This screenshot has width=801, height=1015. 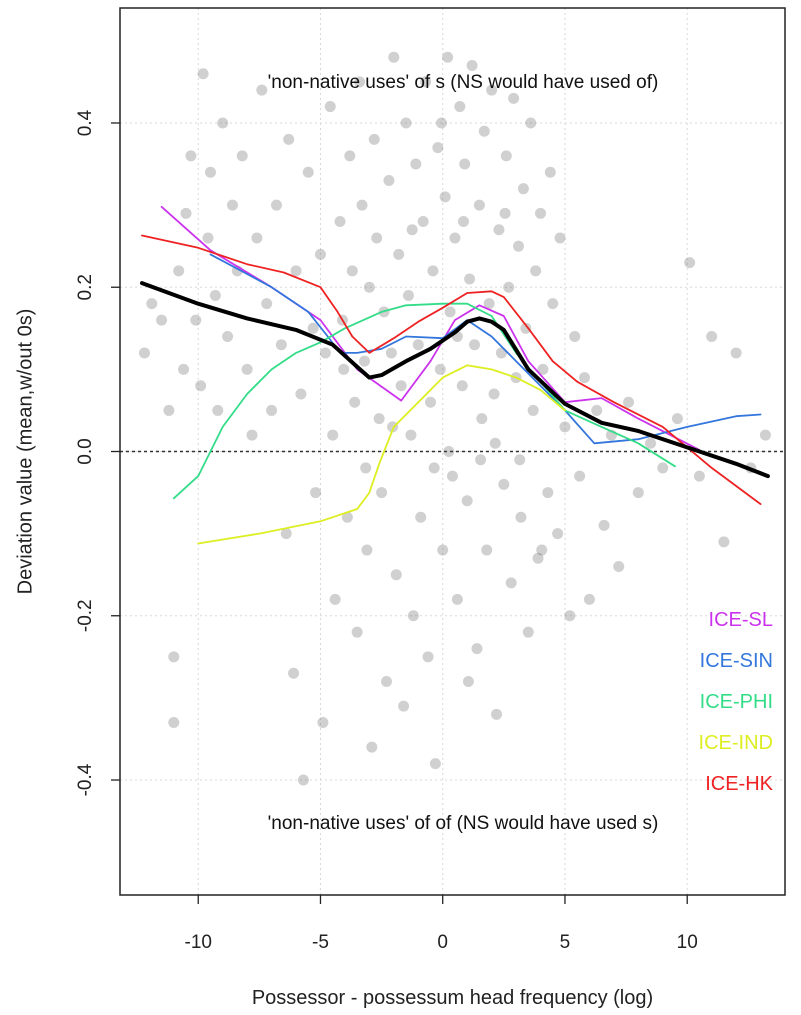 I want to click on series-line-ice-phi, so click(x=424, y=401).